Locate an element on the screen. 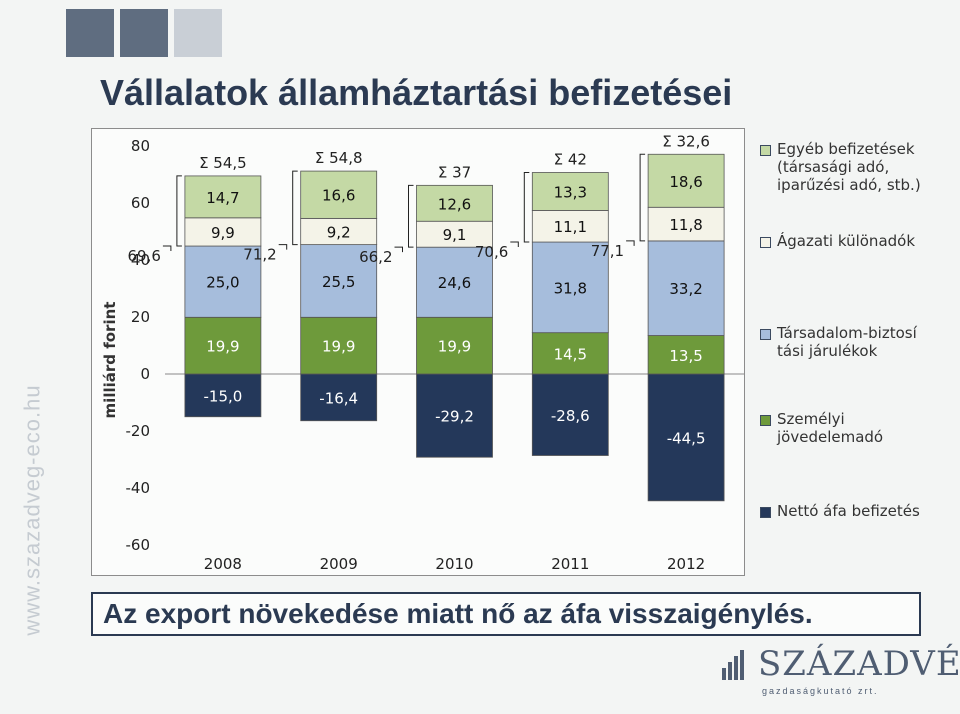 Image resolution: width=960 pixels, height=714 pixels. data-label: -44,5 is located at coordinates (686, 438).